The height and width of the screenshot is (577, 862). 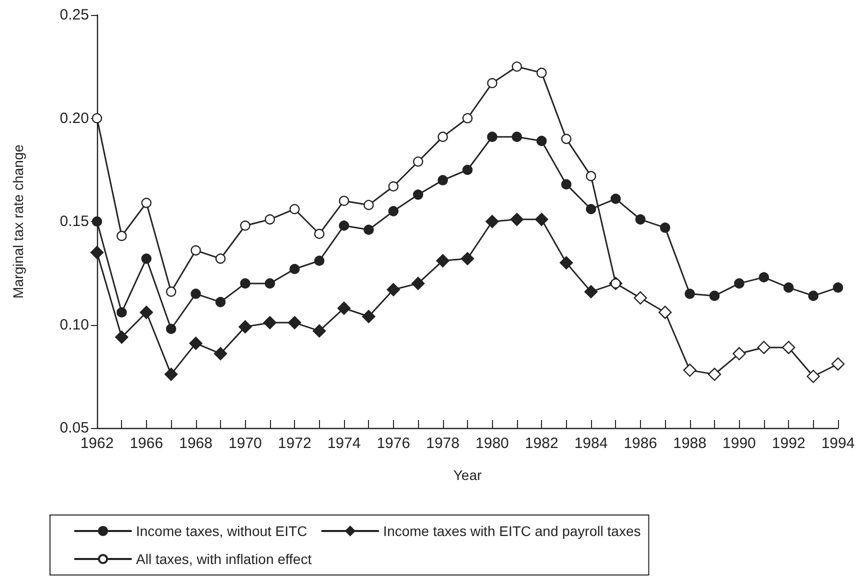 What do you see at coordinates (74, 325) in the screenshot?
I see `y-tick-label: 0.10` at bounding box center [74, 325].